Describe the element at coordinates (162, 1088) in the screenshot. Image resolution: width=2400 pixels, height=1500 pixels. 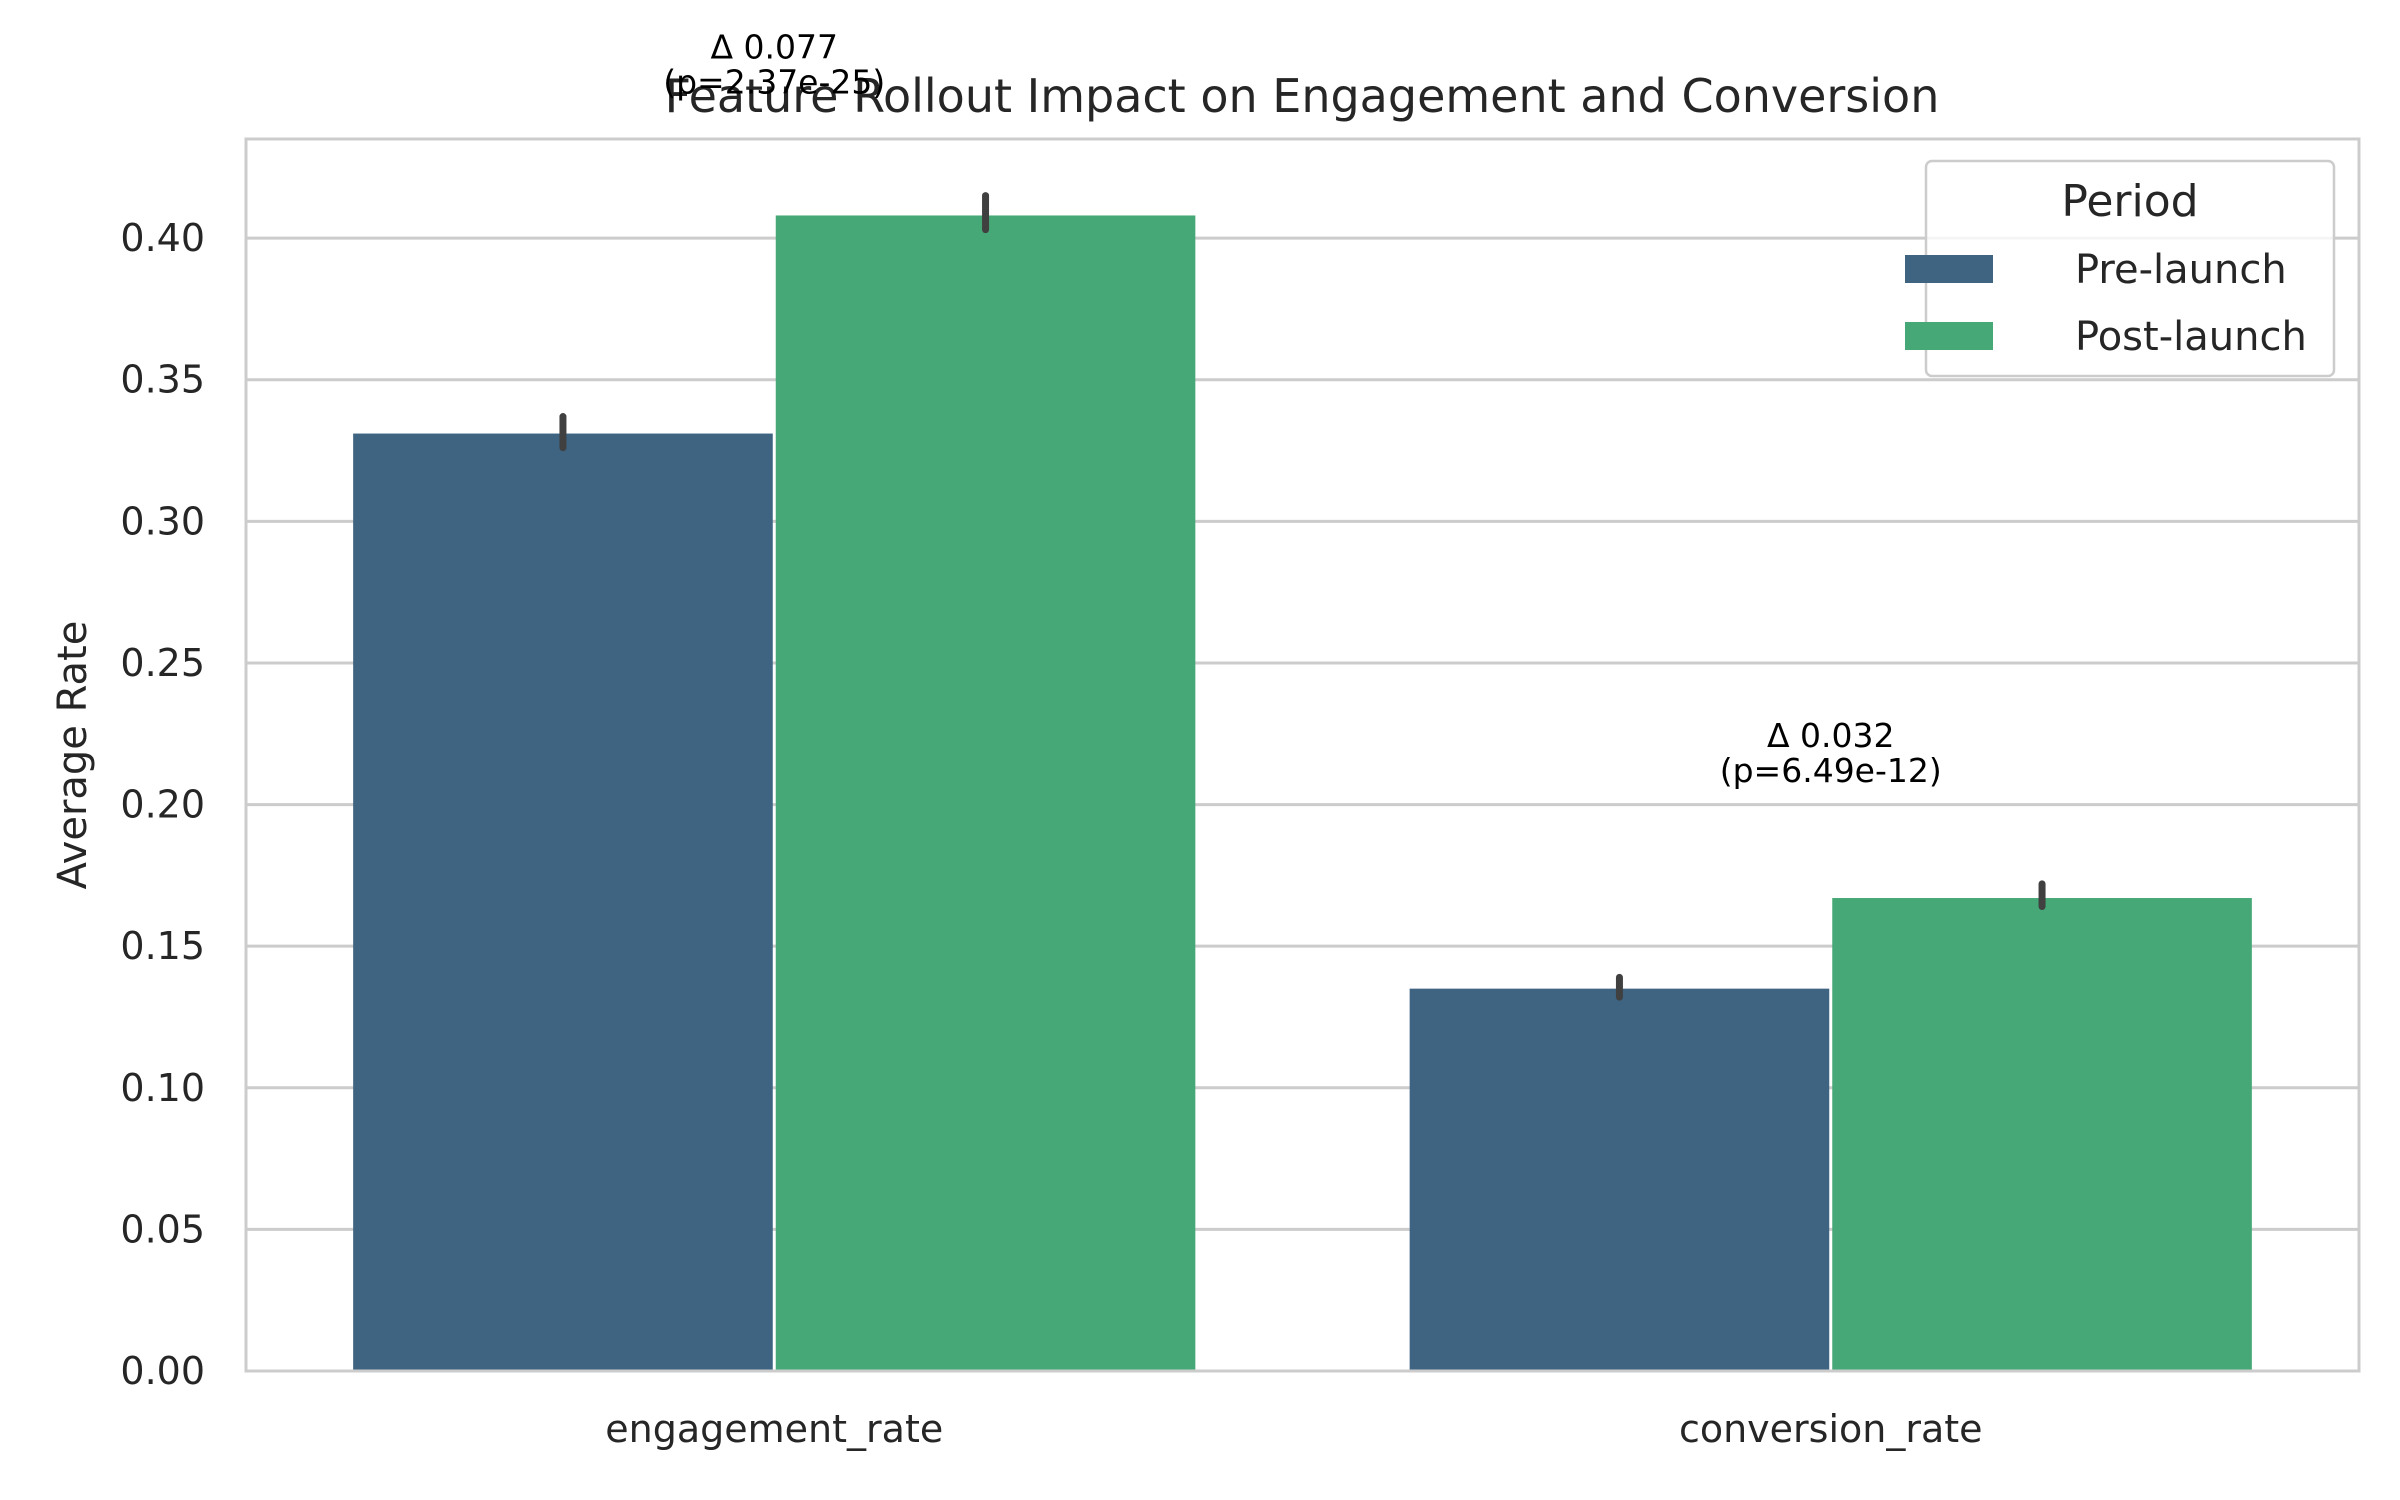
I see `y-tick-label: 0.10` at that location.